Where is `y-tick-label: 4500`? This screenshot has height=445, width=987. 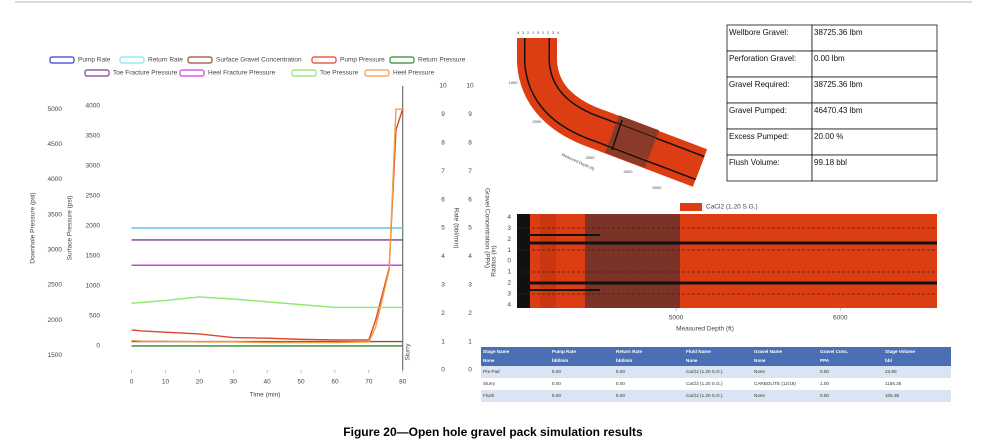 y-tick-label: 4500 is located at coordinates (55, 144).